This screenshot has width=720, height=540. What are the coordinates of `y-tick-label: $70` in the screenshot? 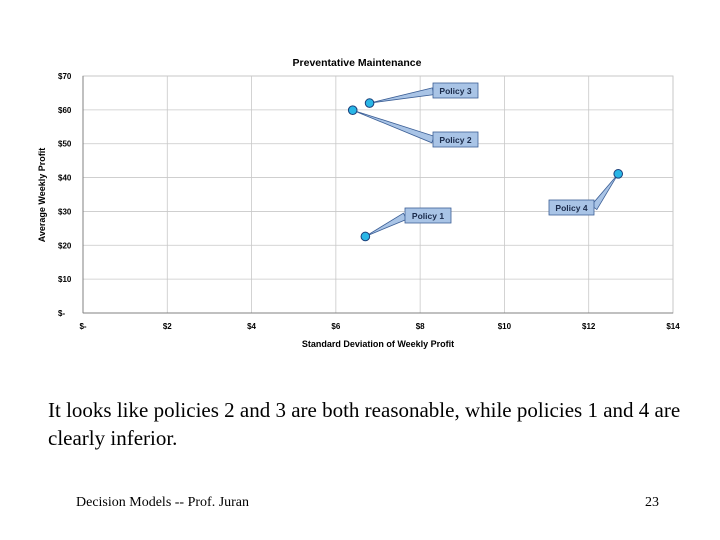 It's located at (65, 76).